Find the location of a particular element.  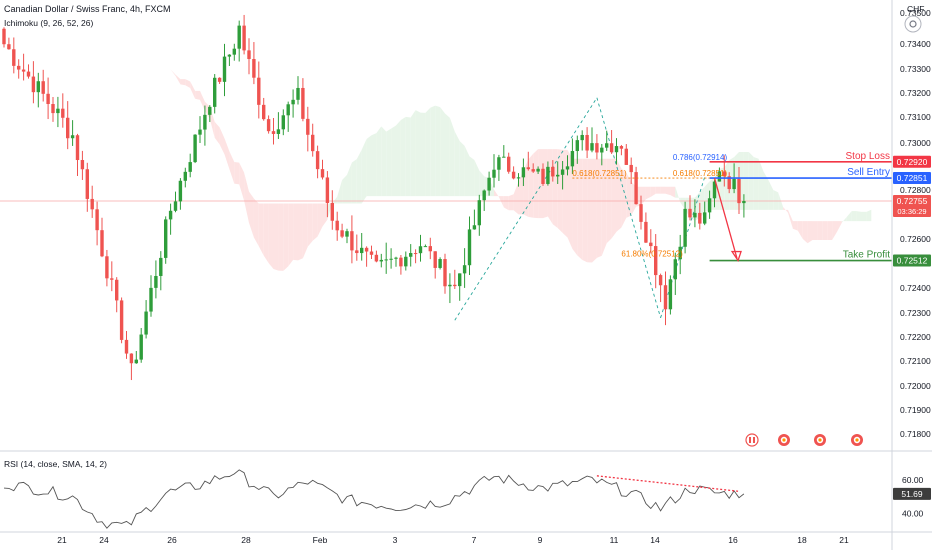

countdown-text: 03:36:29 is located at coordinates (911, 211).